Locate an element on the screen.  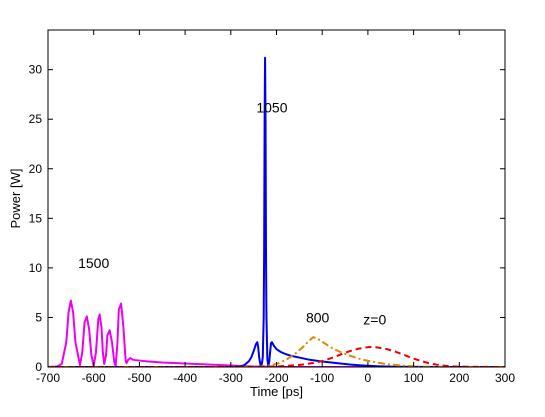
y-tick-label: 0 is located at coordinates (38, 367).